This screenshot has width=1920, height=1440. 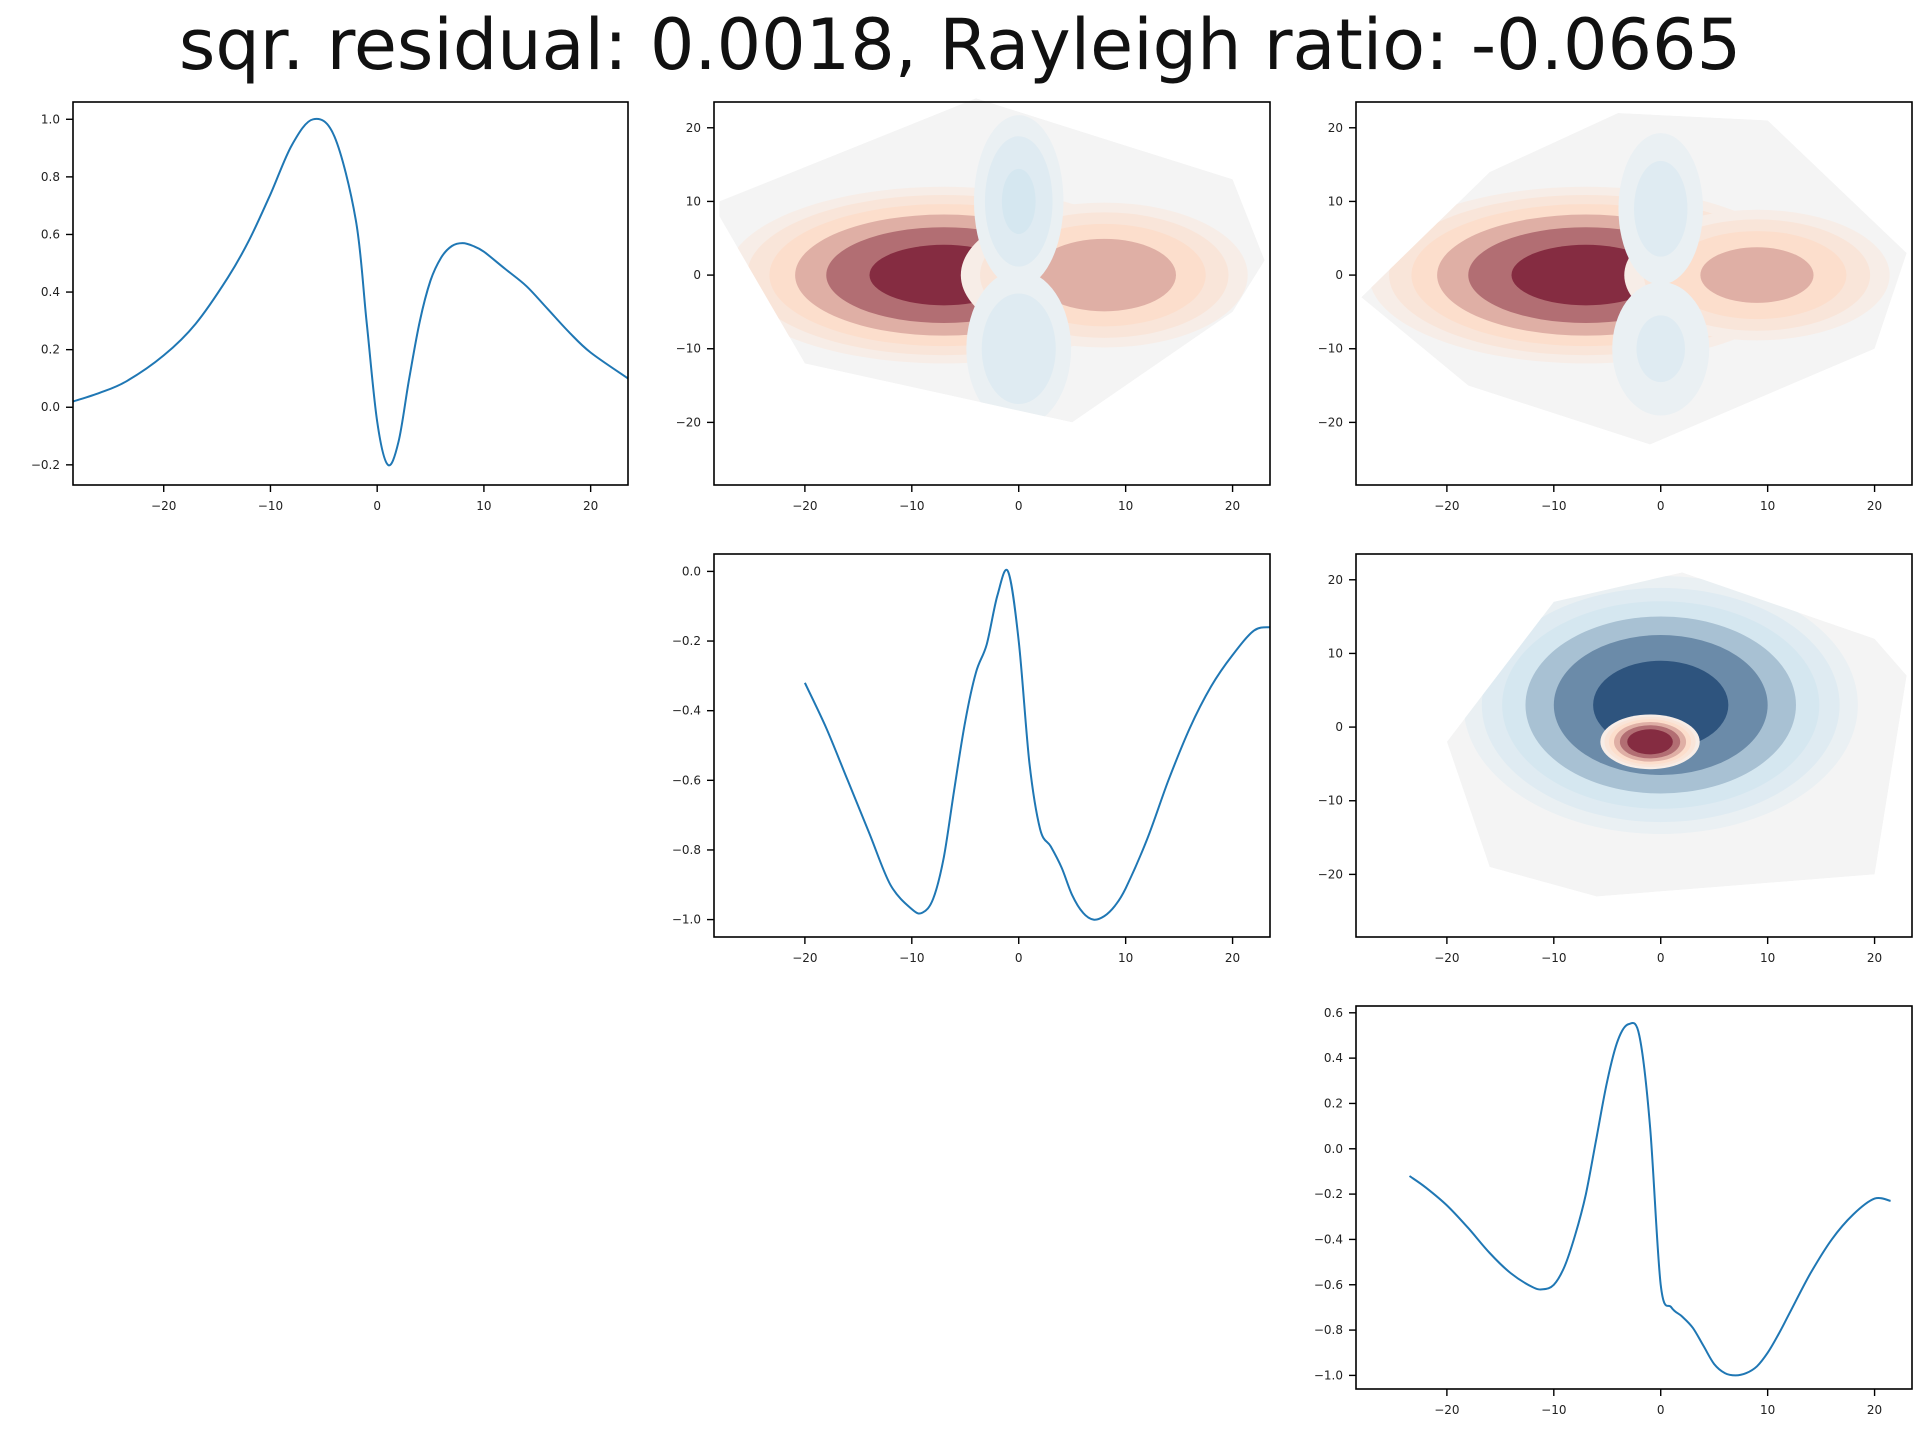 I want to click on contour-chart-row1-col2: −20 −10 0 10 20 −20 −10 0 10 20, so click(x=973, y=305).